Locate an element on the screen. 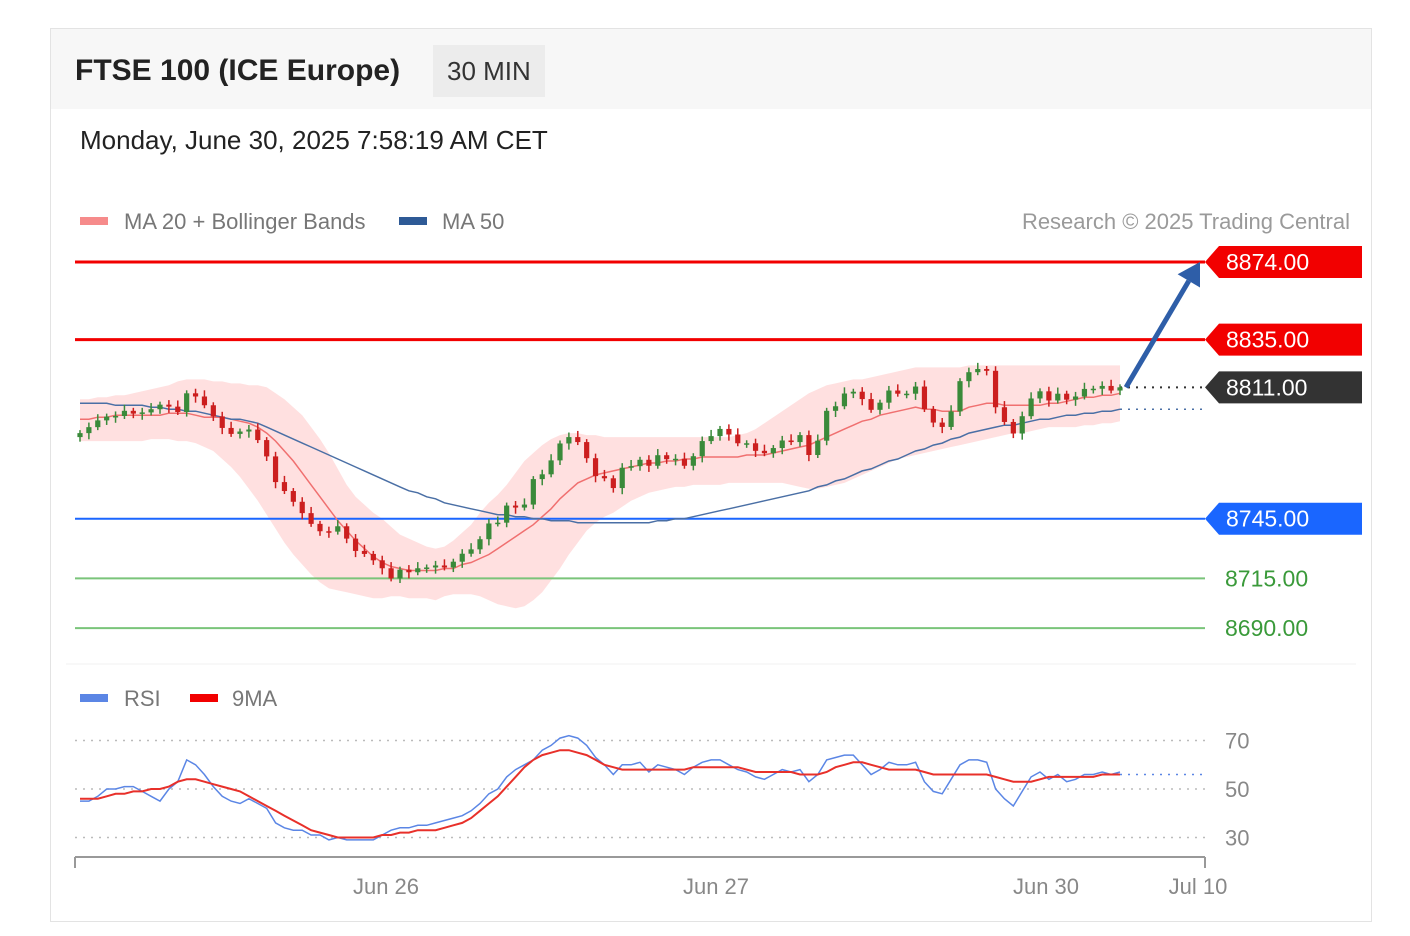 This screenshot has width=1410, height=936. rsi-line is located at coordinates (600, 787).